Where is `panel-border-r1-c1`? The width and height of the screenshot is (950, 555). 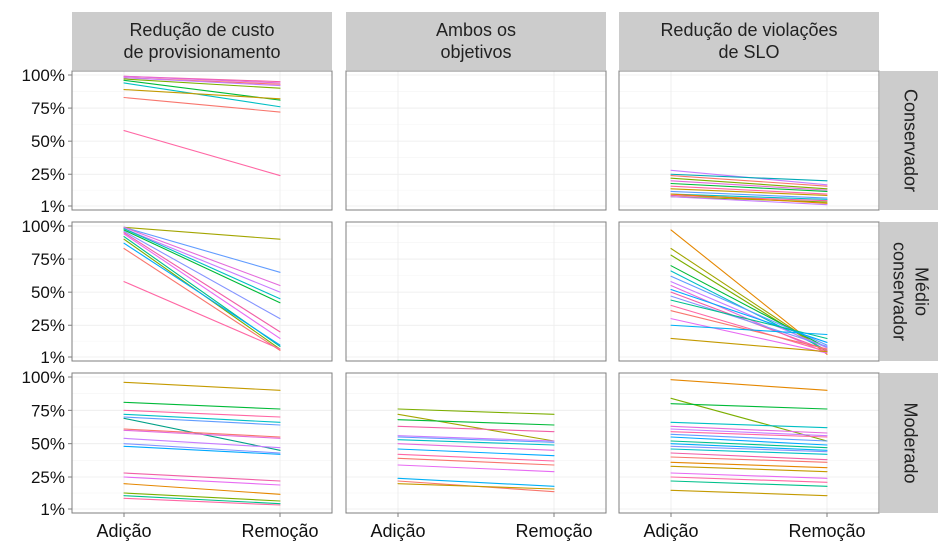 panel-border-r1-c1 is located at coordinates (476, 291).